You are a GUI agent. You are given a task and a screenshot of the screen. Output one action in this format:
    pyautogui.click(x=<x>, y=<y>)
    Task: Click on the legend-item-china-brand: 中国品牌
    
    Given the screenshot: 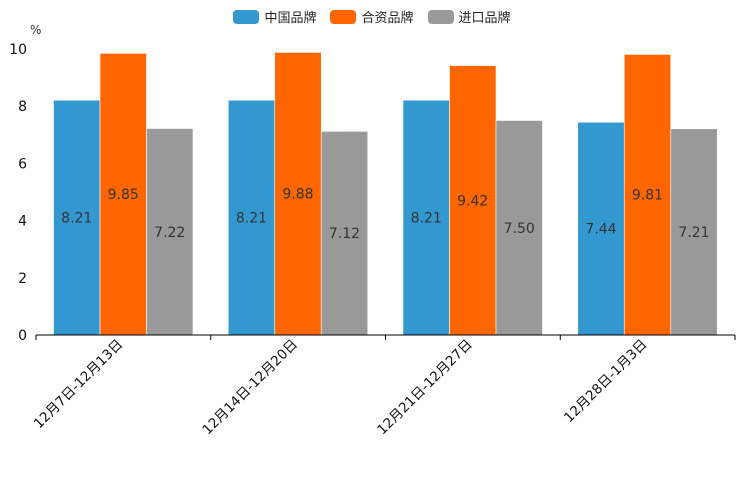 What is the action you would take?
    pyautogui.click(x=274, y=16)
    